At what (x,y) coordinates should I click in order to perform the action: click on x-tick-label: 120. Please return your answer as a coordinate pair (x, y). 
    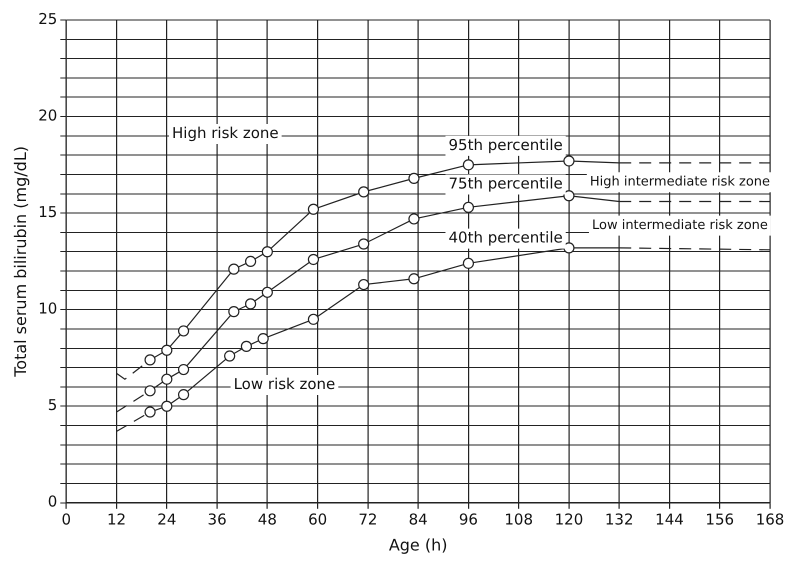
    Looking at the image, I should click on (569, 519).